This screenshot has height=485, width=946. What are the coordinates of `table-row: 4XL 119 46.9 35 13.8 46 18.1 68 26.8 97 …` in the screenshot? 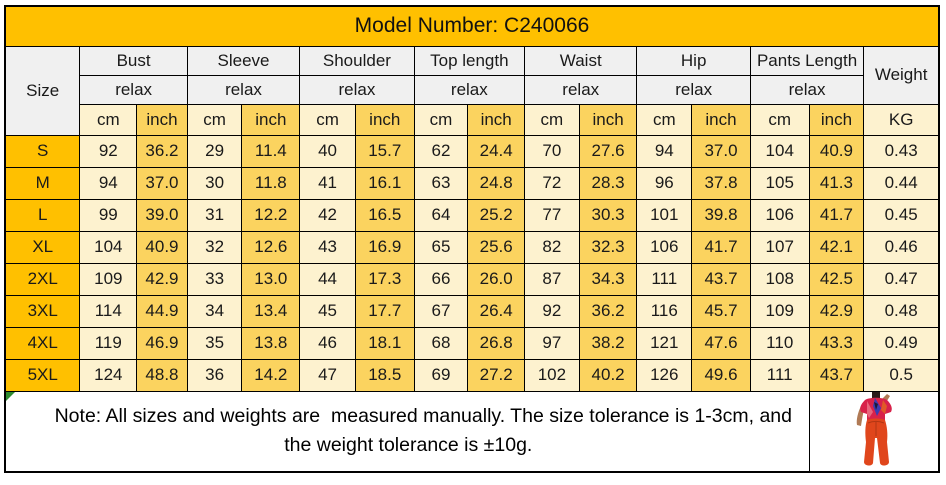 It's located at (472, 343).